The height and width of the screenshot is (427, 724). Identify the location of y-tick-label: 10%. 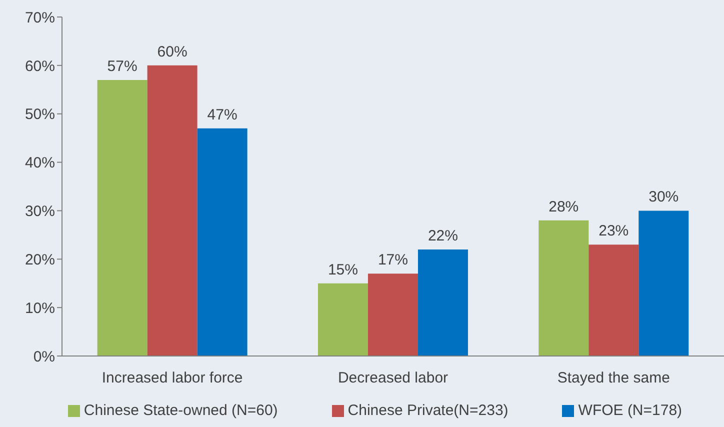
(39, 308).